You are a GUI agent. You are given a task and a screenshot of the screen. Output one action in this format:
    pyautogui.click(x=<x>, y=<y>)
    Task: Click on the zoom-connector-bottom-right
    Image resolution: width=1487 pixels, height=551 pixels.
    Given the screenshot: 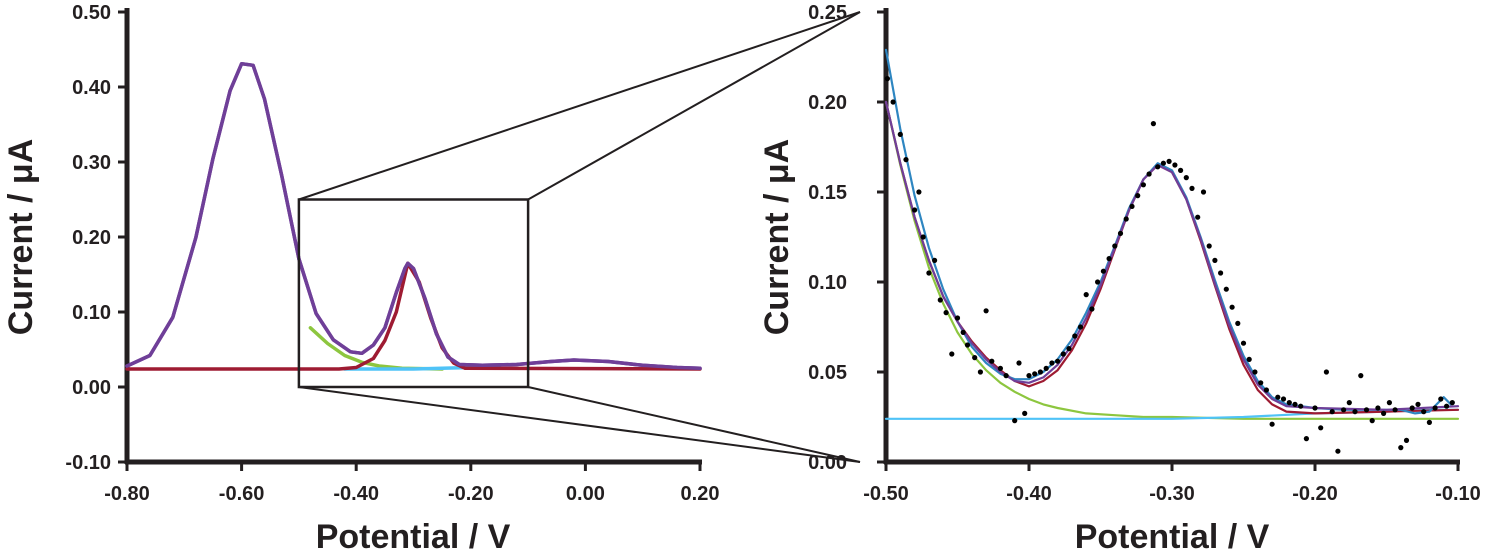 What is the action you would take?
    pyautogui.click(x=694, y=424)
    